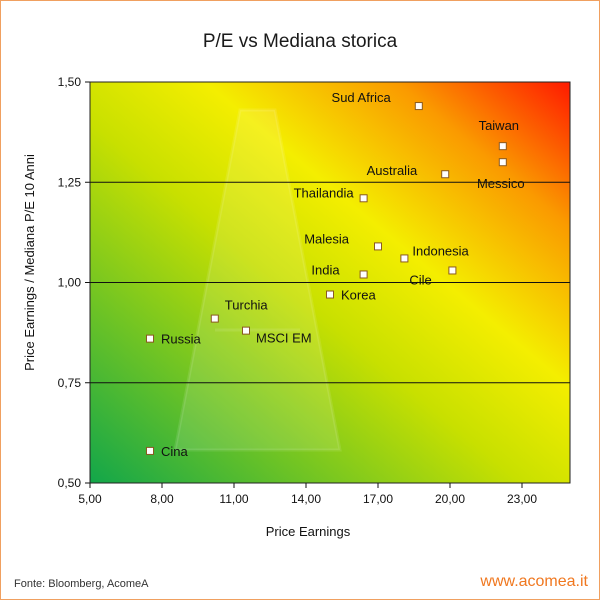 The width and height of the screenshot is (600, 600). I want to click on point-korea, so click(330, 294).